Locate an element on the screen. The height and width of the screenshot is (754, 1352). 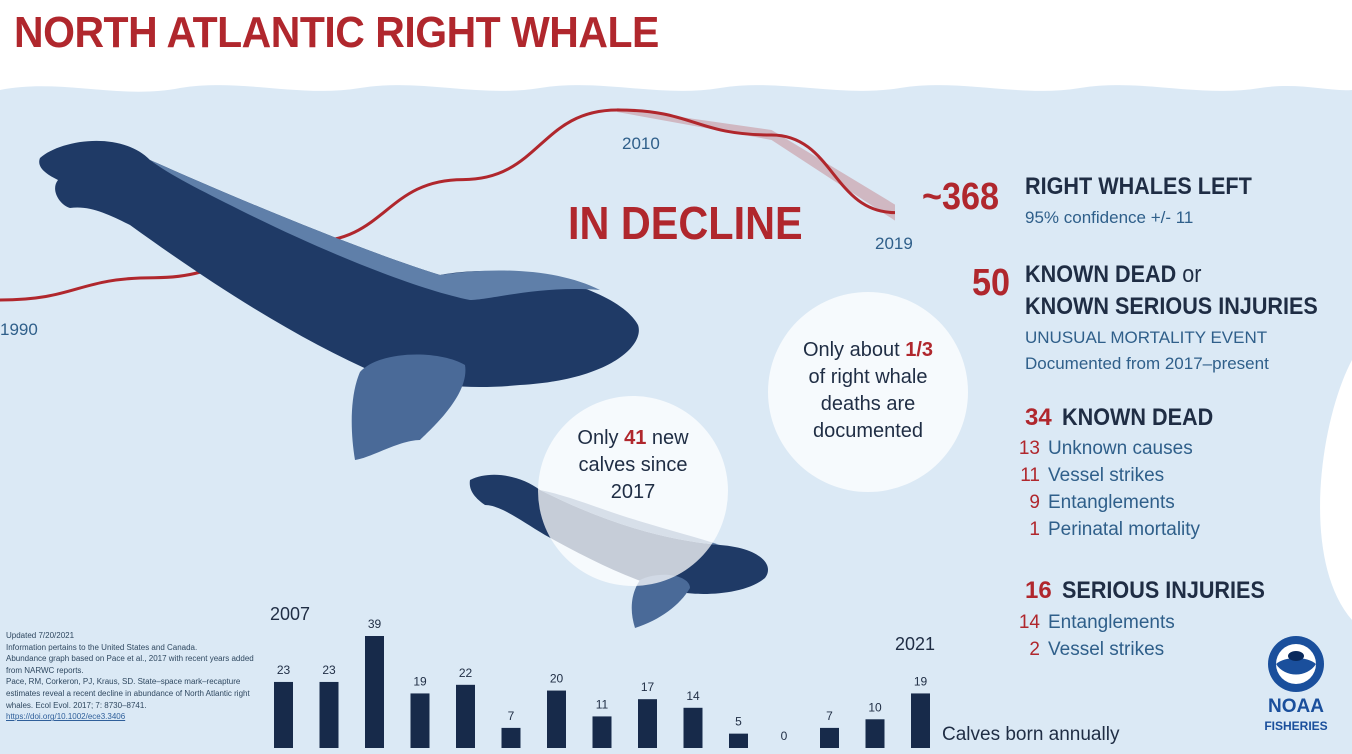
calves-end-year: 2021 is located at coordinates (915, 644).